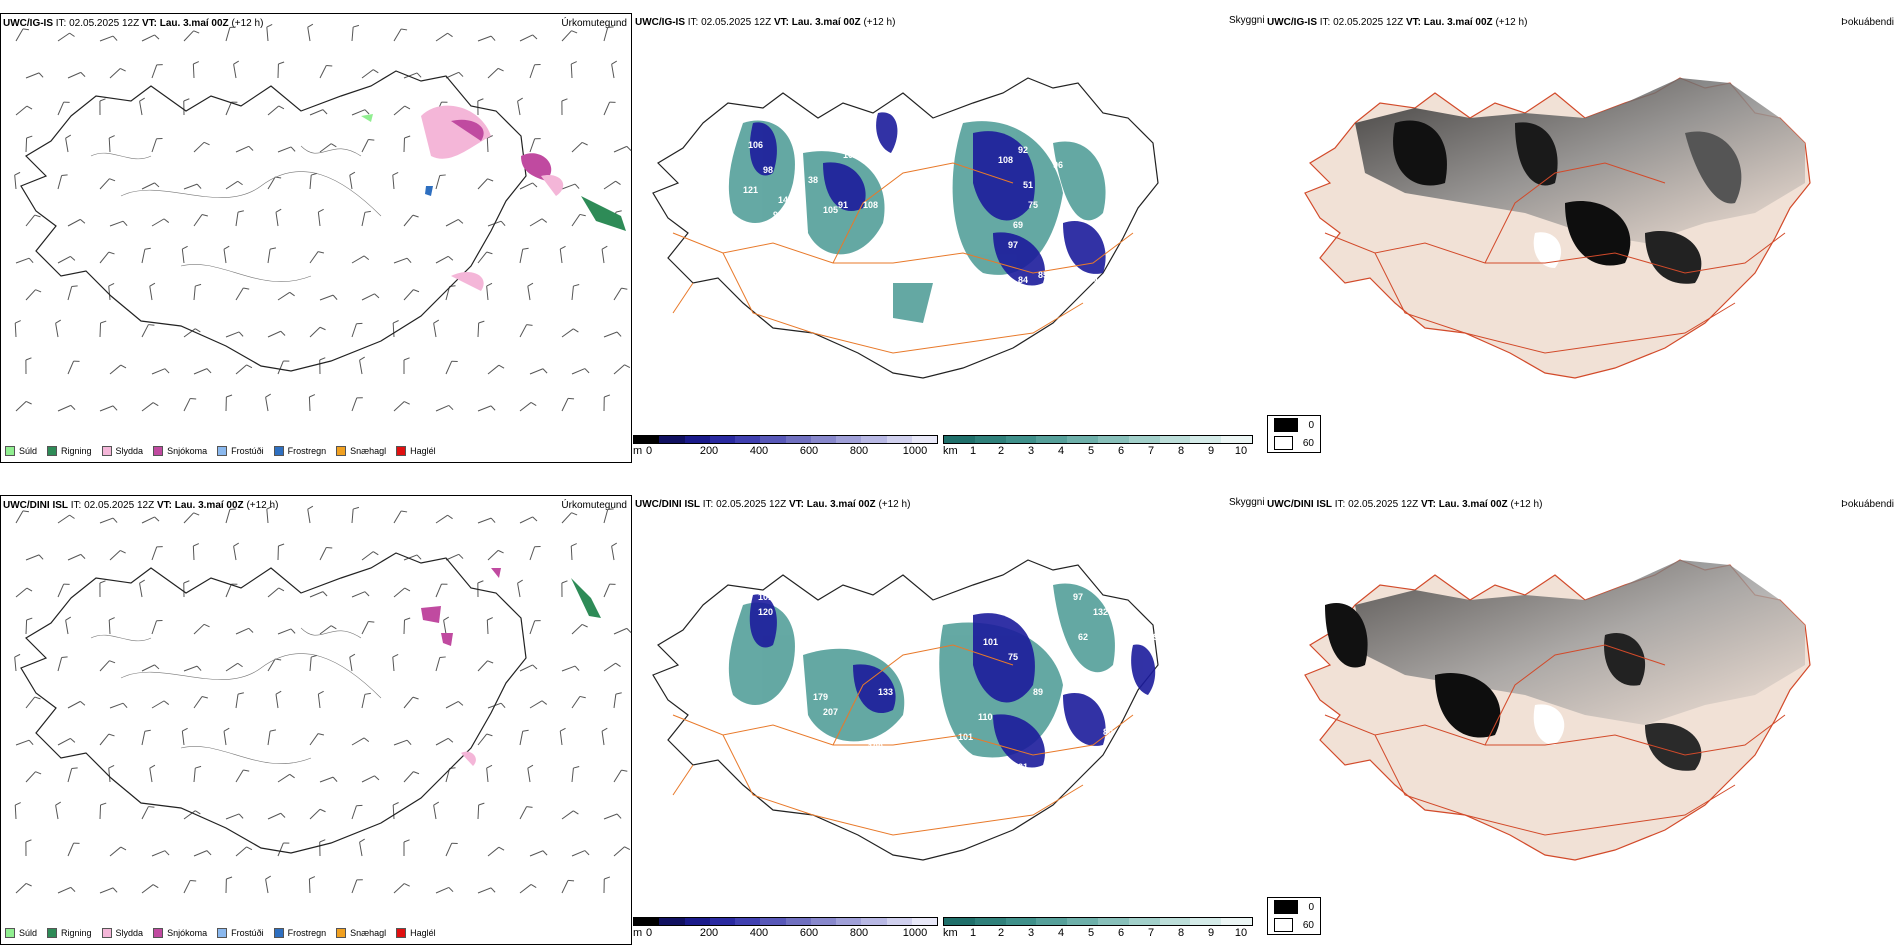 The image size is (1900, 950). What do you see at coordinates (915, 933) in the screenshot?
I see `tick: 1000` at bounding box center [915, 933].